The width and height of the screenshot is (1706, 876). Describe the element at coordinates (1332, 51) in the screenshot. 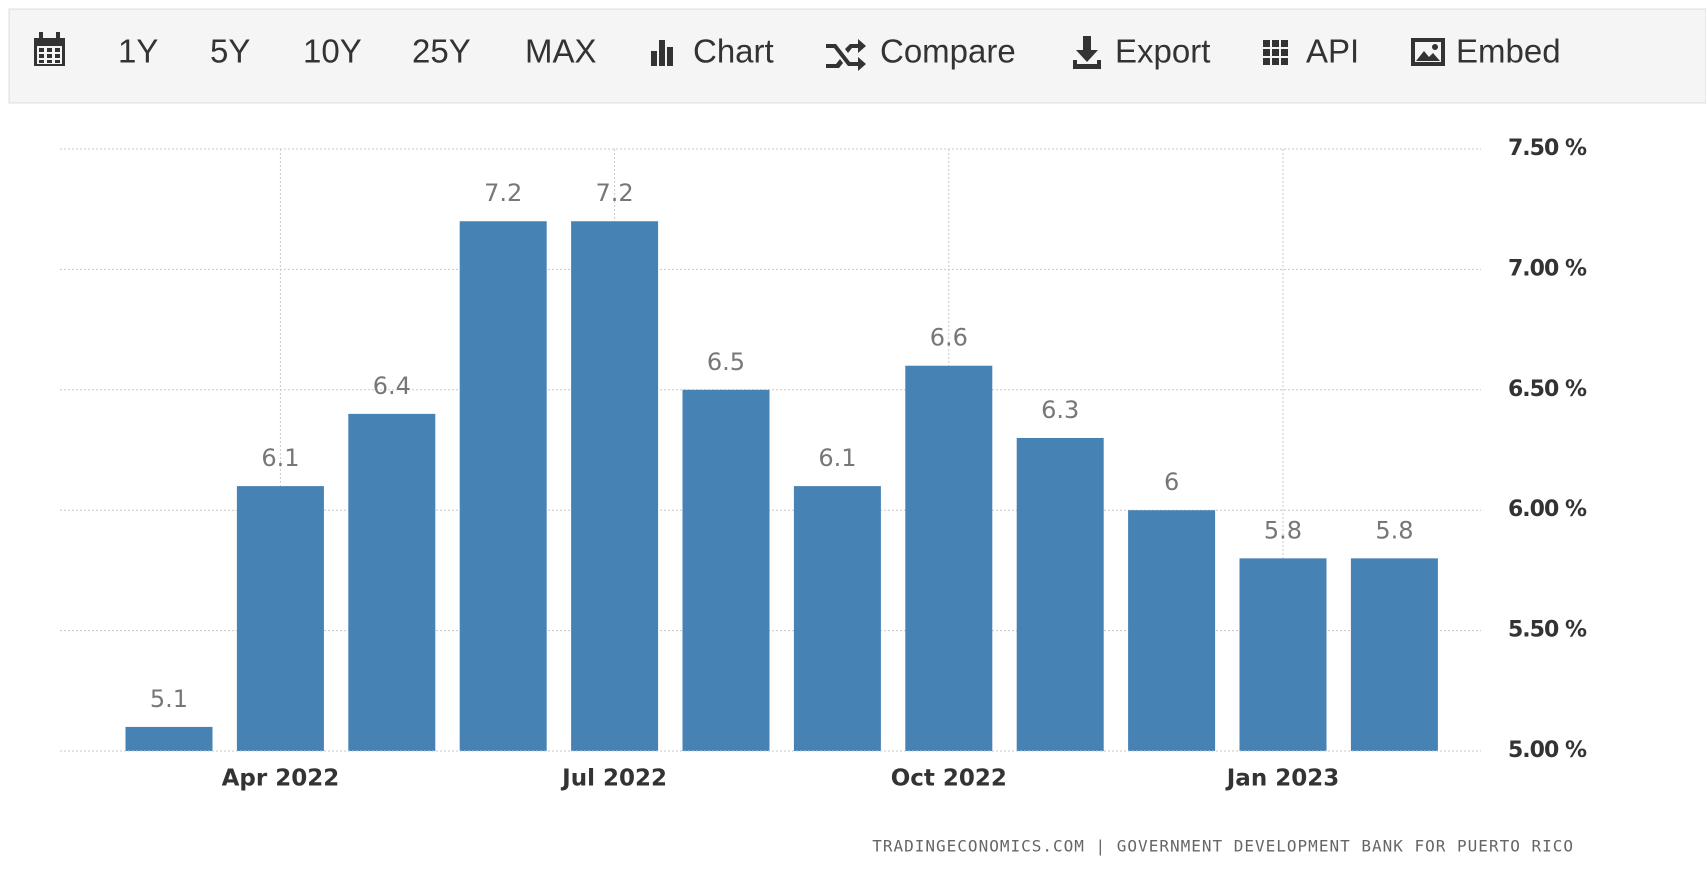

I see `toolbar-item: API` at that location.